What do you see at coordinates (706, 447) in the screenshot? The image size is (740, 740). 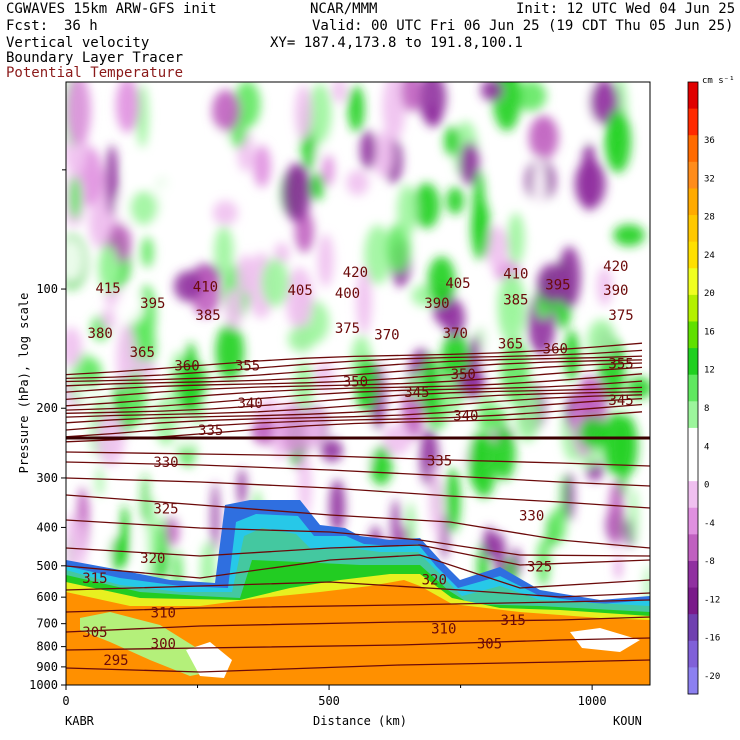 I see `colorbar-tick-label: 4` at bounding box center [706, 447].